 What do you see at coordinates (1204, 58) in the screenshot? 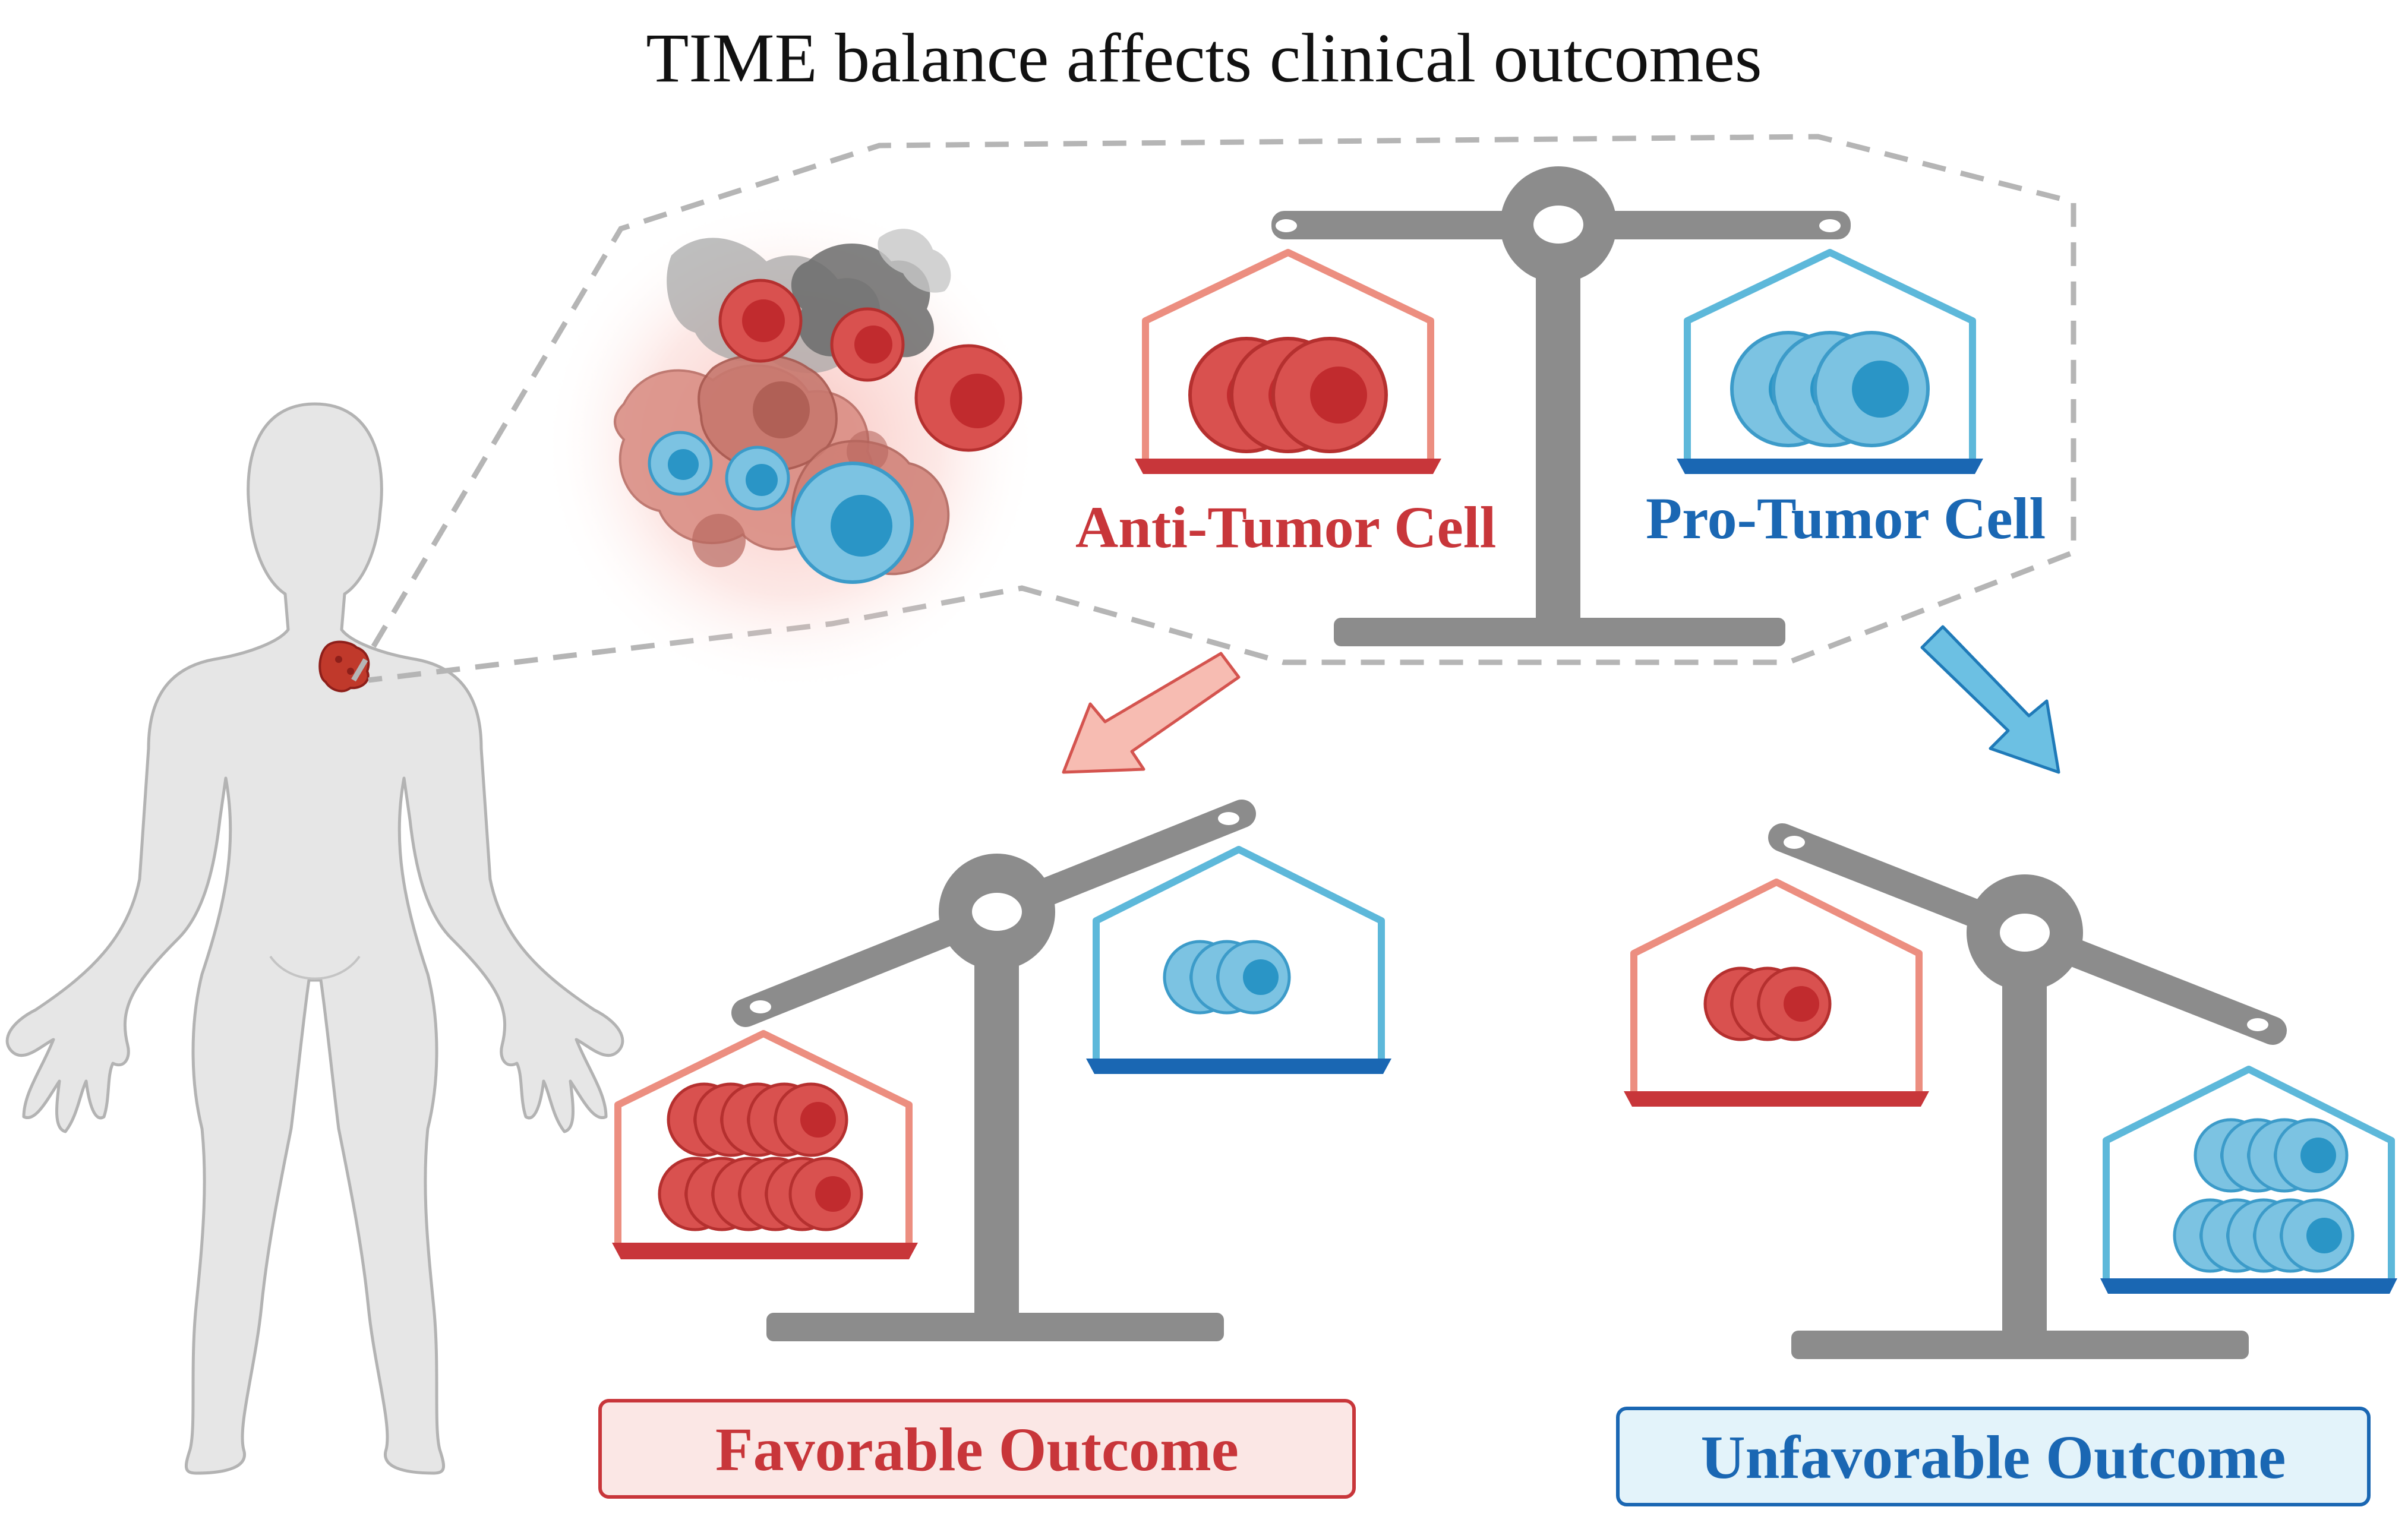
I see `figure-title: TIME balance affects clinical outcomes` at bounding box center [1204, 58].